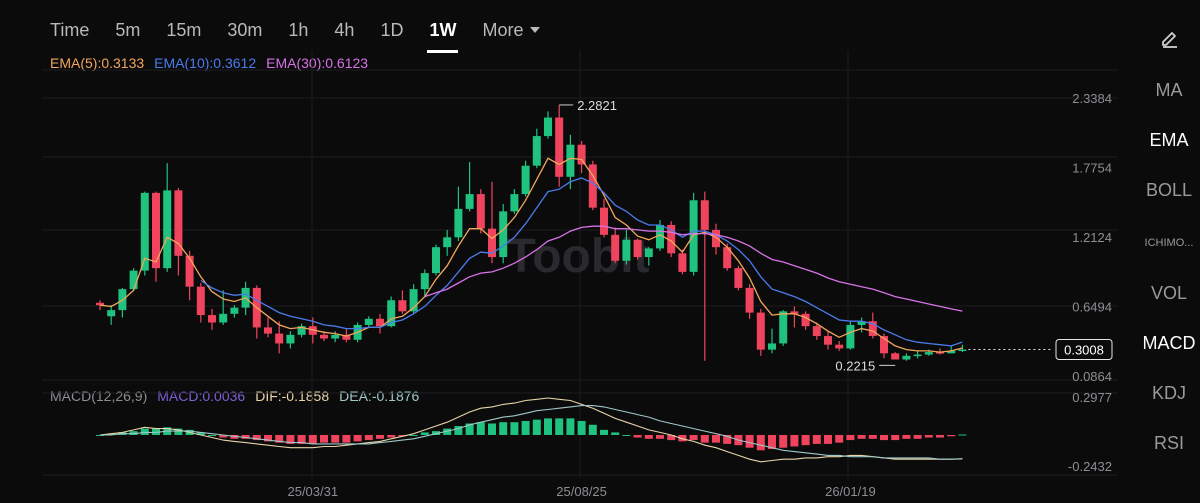 The width and height of the screenshot is (1200, 503). Describe the element at coordinates (244, 30) in the screenshot. I see `tab-30m: 30m` at that location.